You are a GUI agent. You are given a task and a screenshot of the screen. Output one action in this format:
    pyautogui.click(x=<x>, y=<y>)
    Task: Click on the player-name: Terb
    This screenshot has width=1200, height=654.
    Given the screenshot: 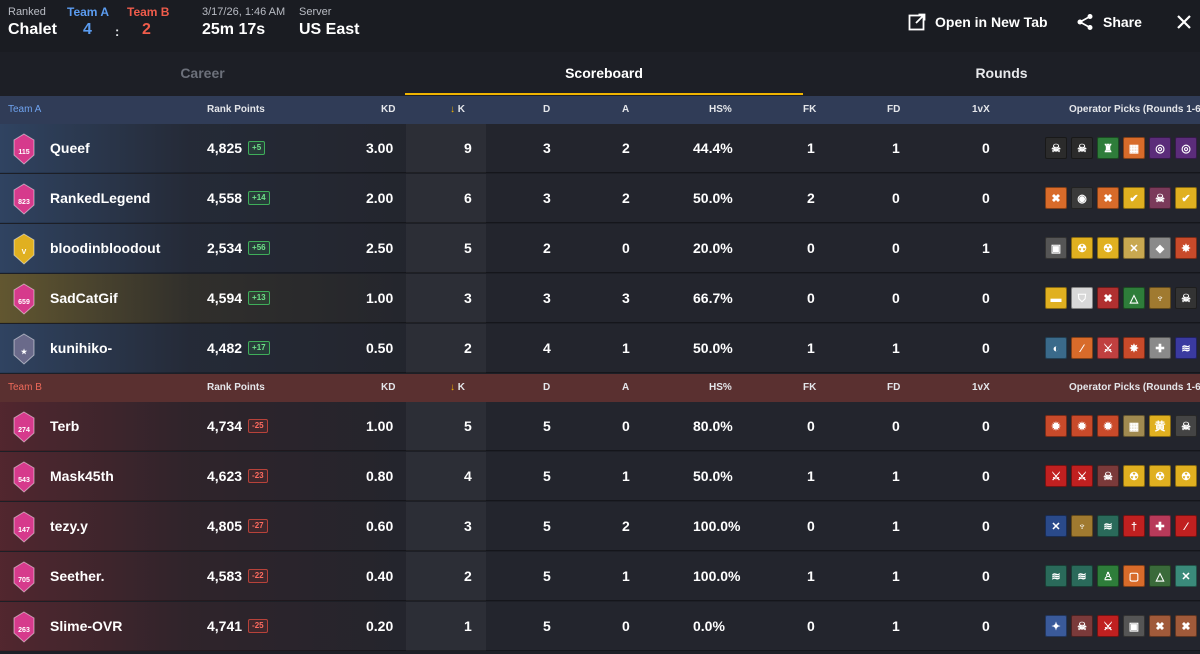 What is the action you would take?
    pyautogui.click(x=65, y=426)
    